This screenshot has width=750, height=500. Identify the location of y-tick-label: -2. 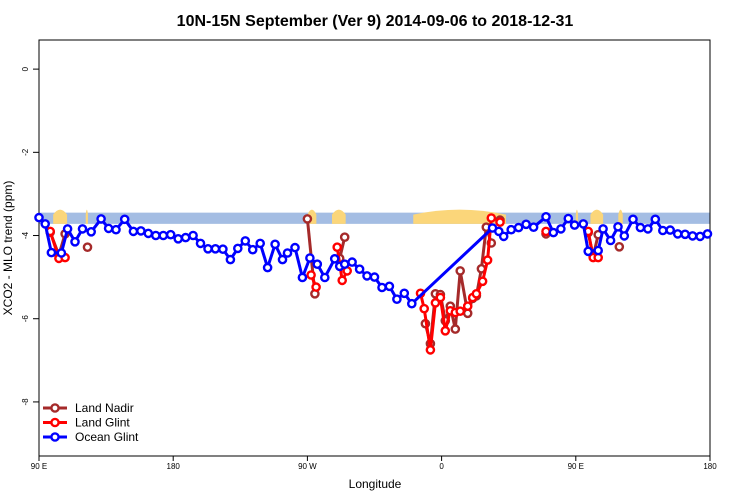
(25, 152).